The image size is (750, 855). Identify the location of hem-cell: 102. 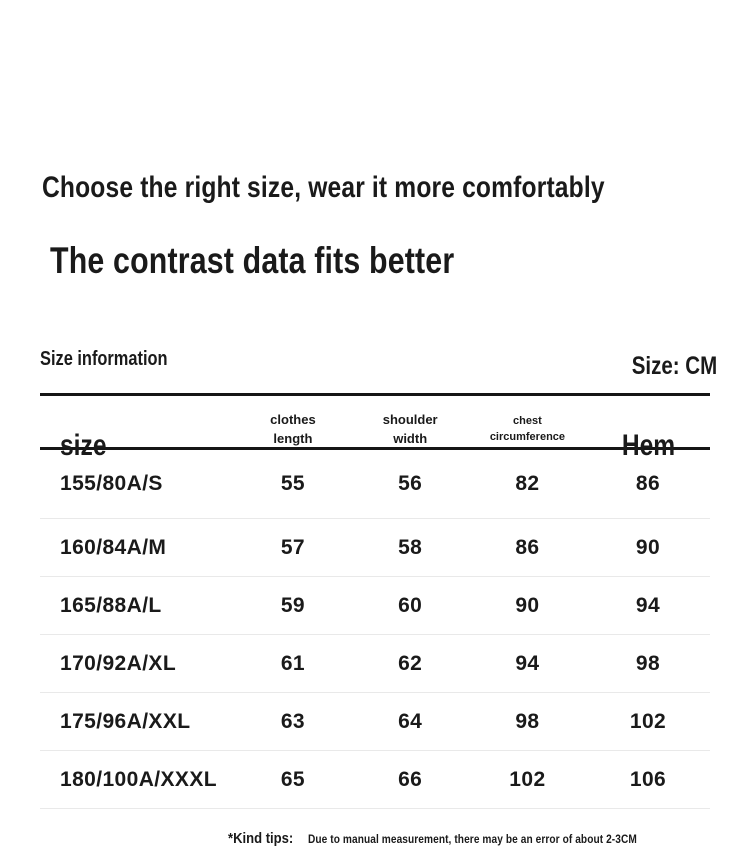
(648, 721).